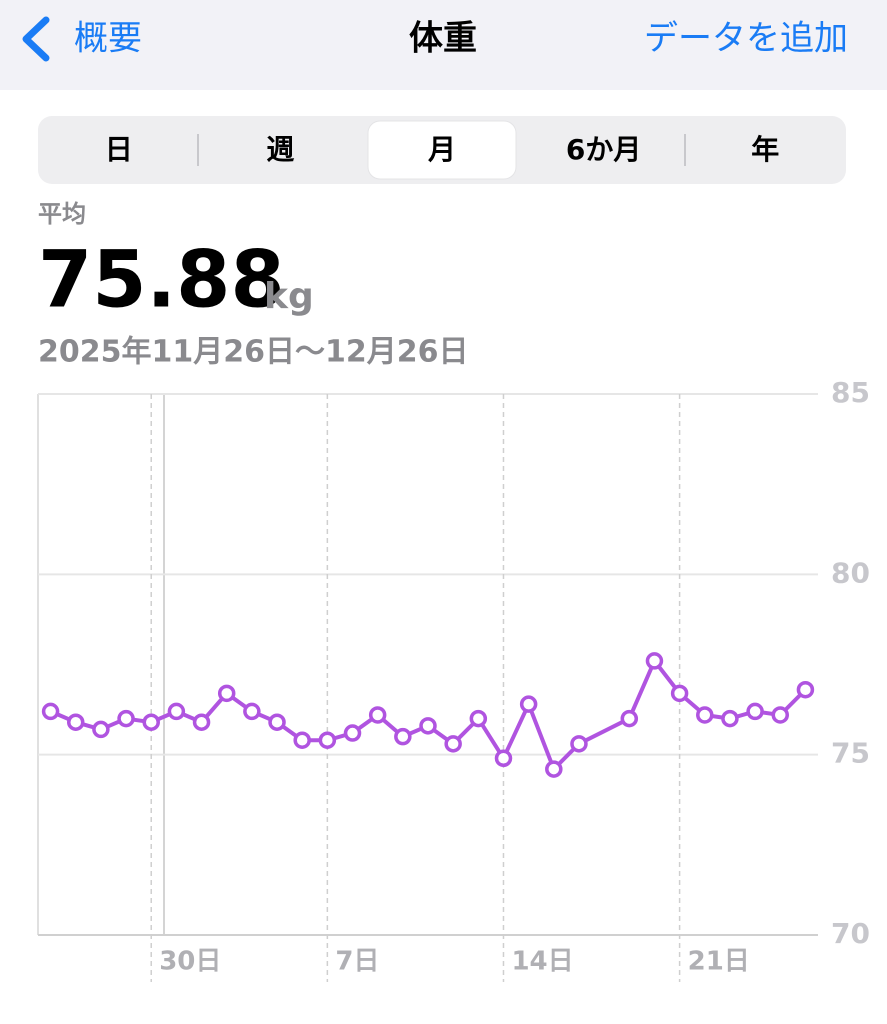 The width and height of the screenshot is (887, 1024). What do you see at coordinates (190, 962) in the screenshot?
I see `x-tick-label: 30日` at bounding box center [190, 962].